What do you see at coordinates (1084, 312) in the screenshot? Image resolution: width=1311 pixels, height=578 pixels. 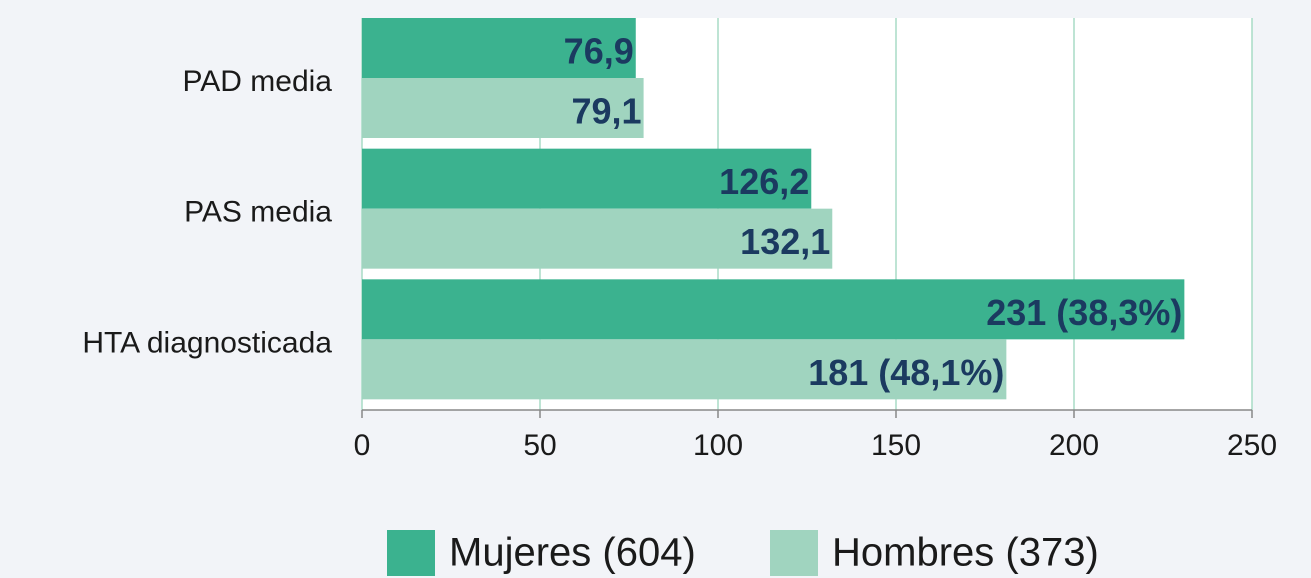 I see `data-label: 231 (38,3%)` at bounding box center [1084, 312].